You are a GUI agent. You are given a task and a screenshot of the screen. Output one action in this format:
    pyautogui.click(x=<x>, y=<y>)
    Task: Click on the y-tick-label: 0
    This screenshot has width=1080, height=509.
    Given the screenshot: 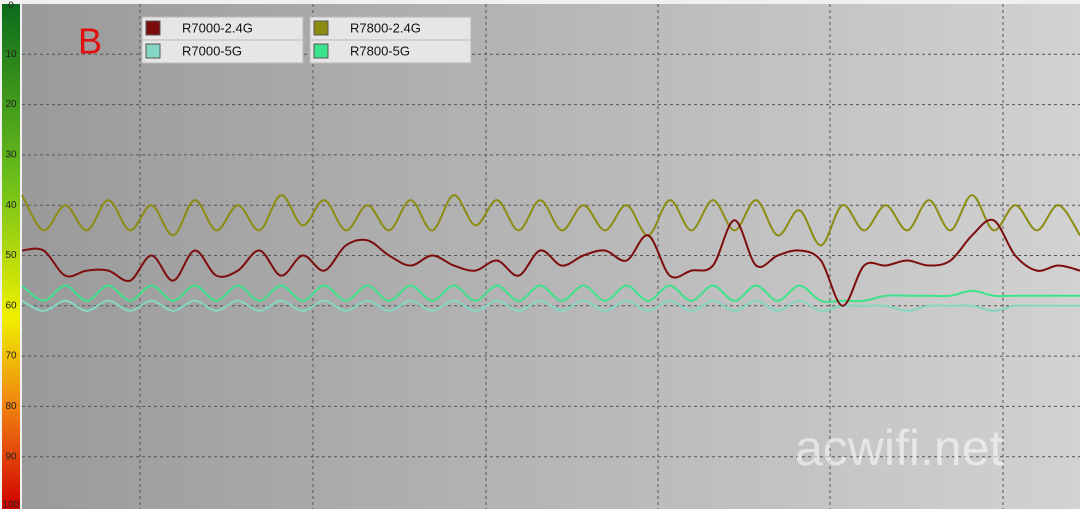 What is the action you would take?
    pyautogui.click(x=11, y=6)
    